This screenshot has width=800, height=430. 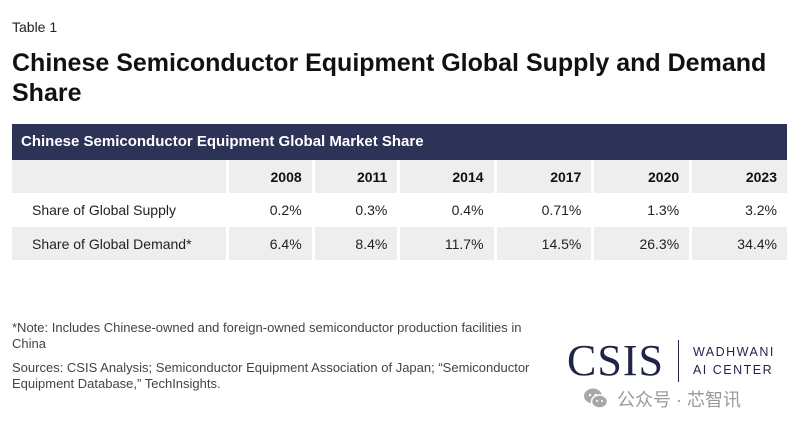 What do you see at coordinates (269, 176) in the screenshot?
I see `column-header-2008: 2008` at bounding box center [269, 176].